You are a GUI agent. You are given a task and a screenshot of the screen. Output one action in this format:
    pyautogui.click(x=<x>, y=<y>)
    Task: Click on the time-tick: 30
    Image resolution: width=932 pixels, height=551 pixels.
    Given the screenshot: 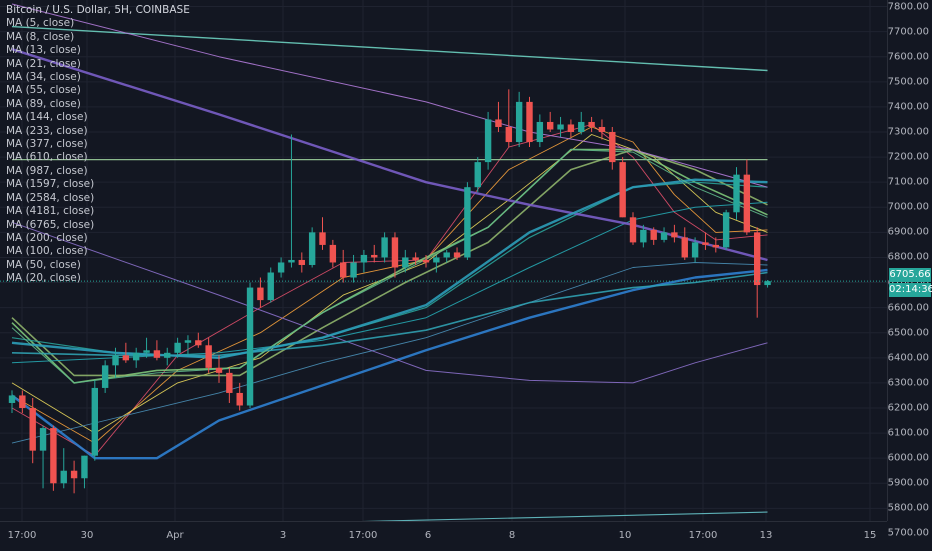 What is the action you would take?
    pyautogui.click(x=87, y=535)
    